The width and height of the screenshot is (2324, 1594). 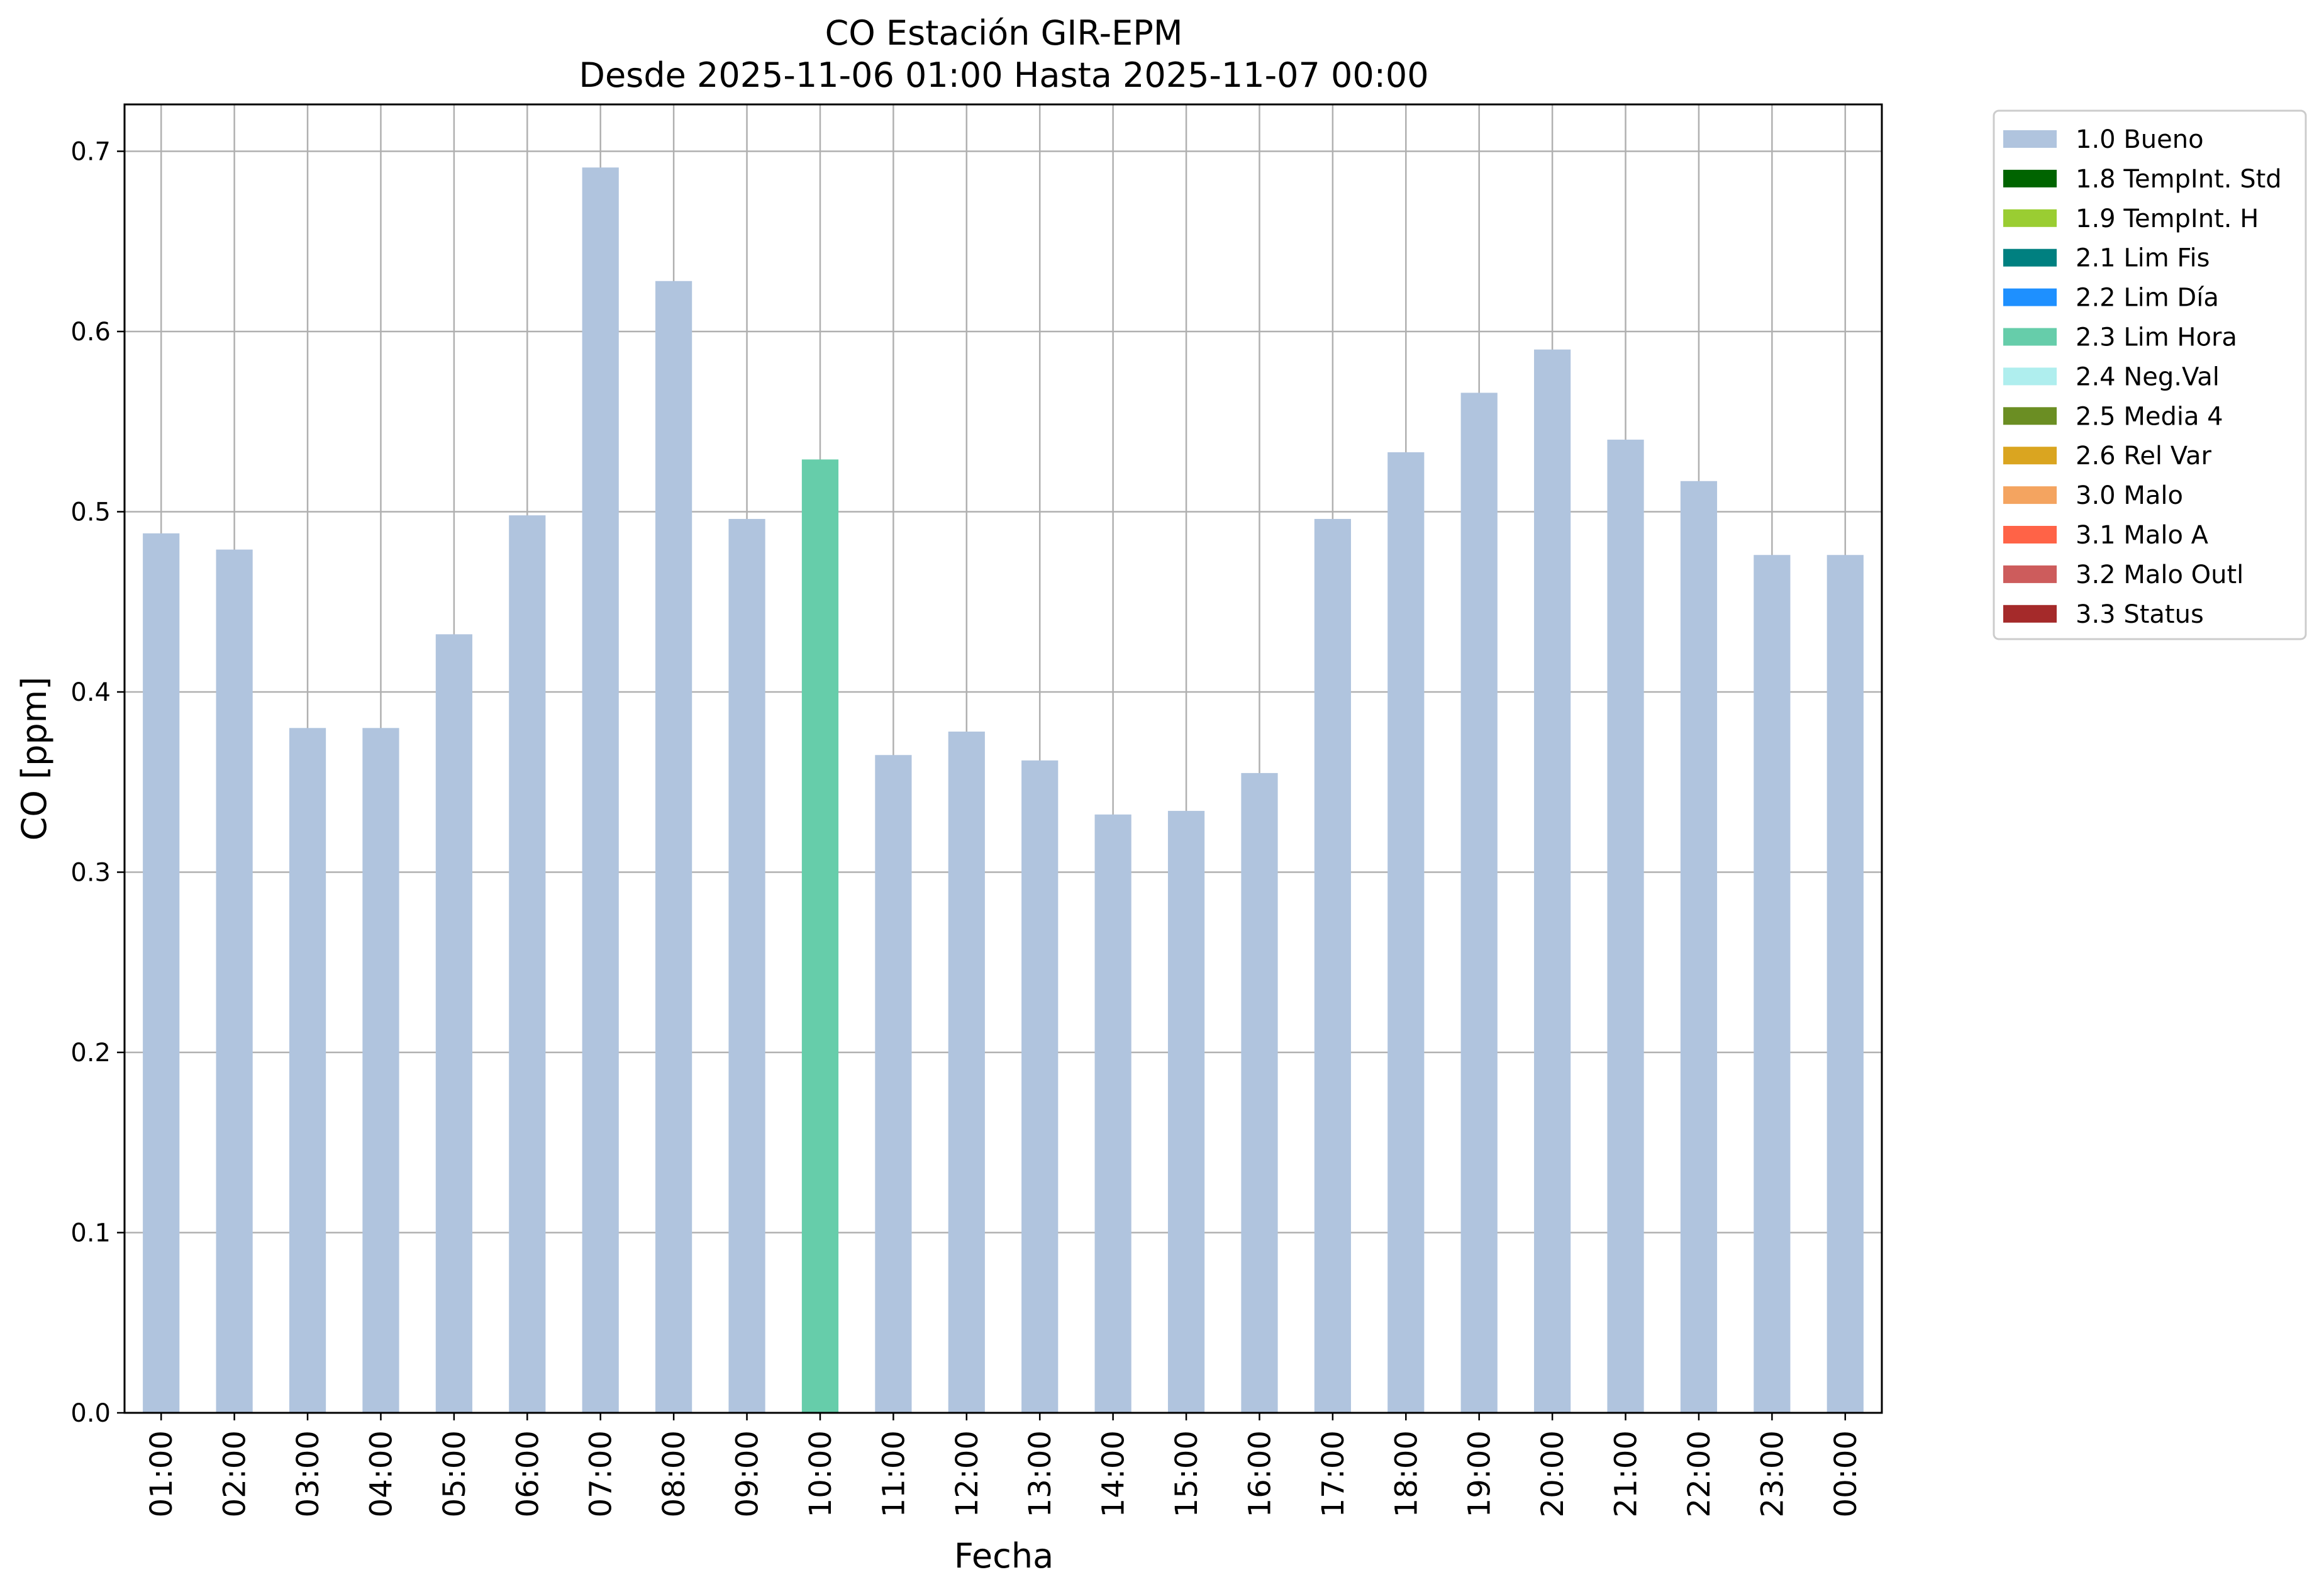 I want to click on x-tick-label: 14:00, so click(x=1113, y=1473).